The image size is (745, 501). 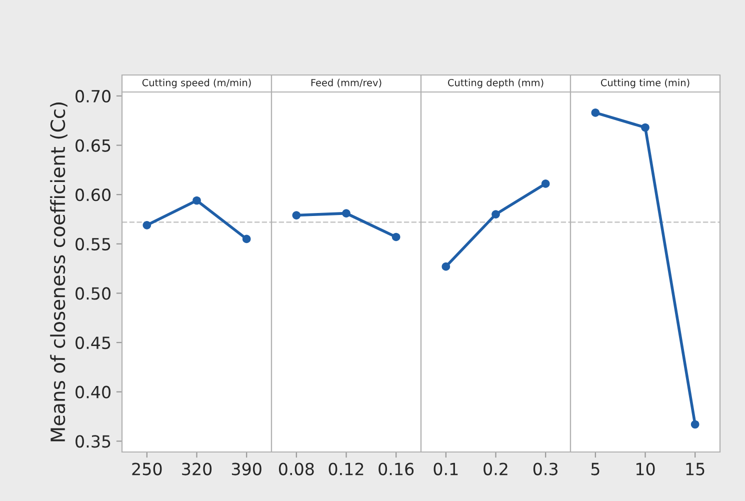 I want to click on x-tick-label: 0.12, so click(x=346, y=469).